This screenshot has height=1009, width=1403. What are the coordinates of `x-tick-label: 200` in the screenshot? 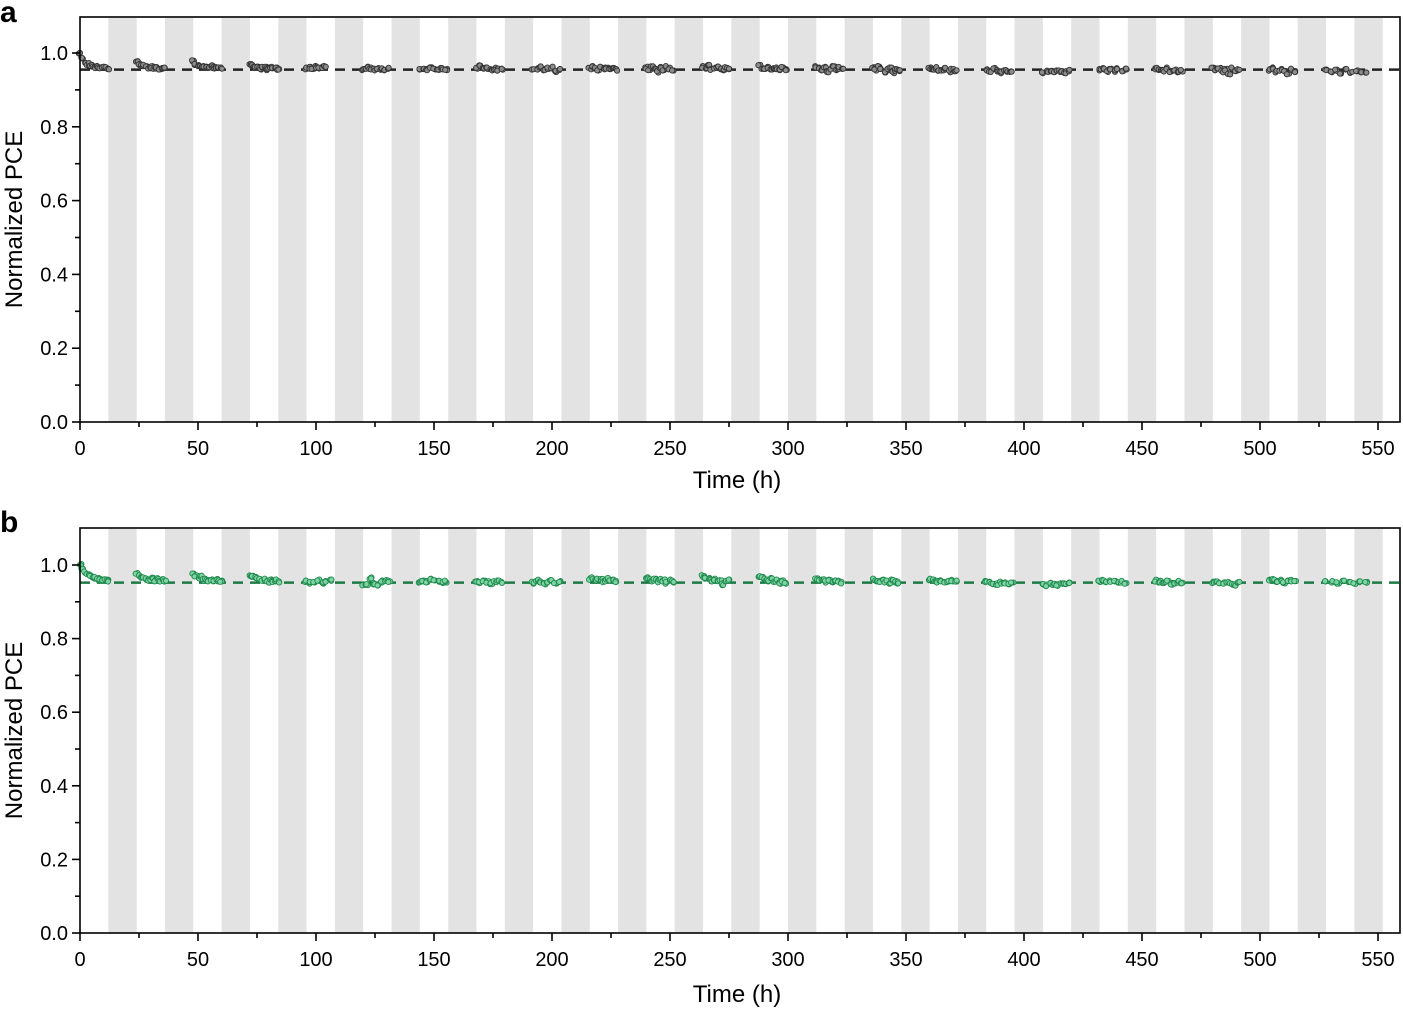 It's located at (551, 960).